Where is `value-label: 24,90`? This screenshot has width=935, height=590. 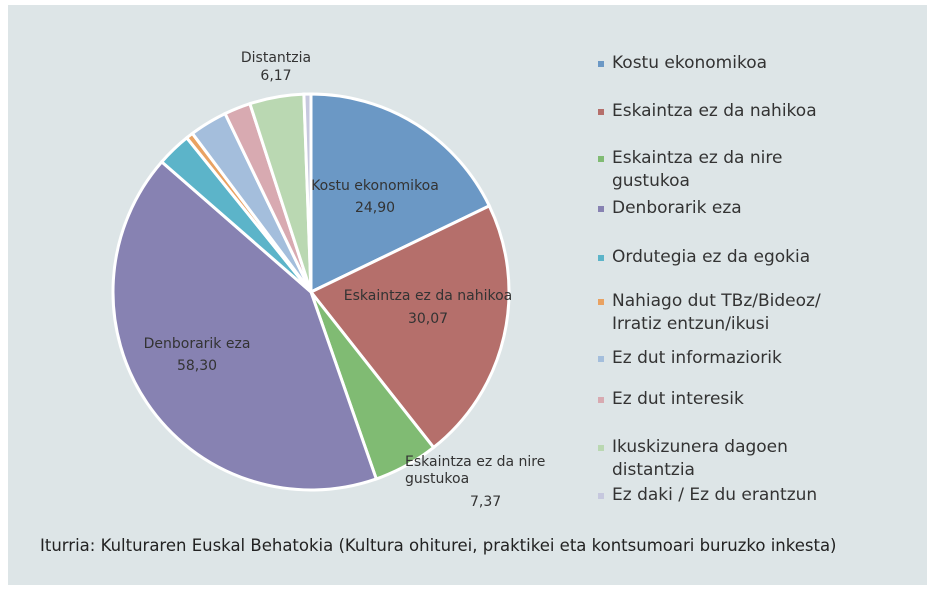
value-label: 24,90 is located at coordinates (375, 208).